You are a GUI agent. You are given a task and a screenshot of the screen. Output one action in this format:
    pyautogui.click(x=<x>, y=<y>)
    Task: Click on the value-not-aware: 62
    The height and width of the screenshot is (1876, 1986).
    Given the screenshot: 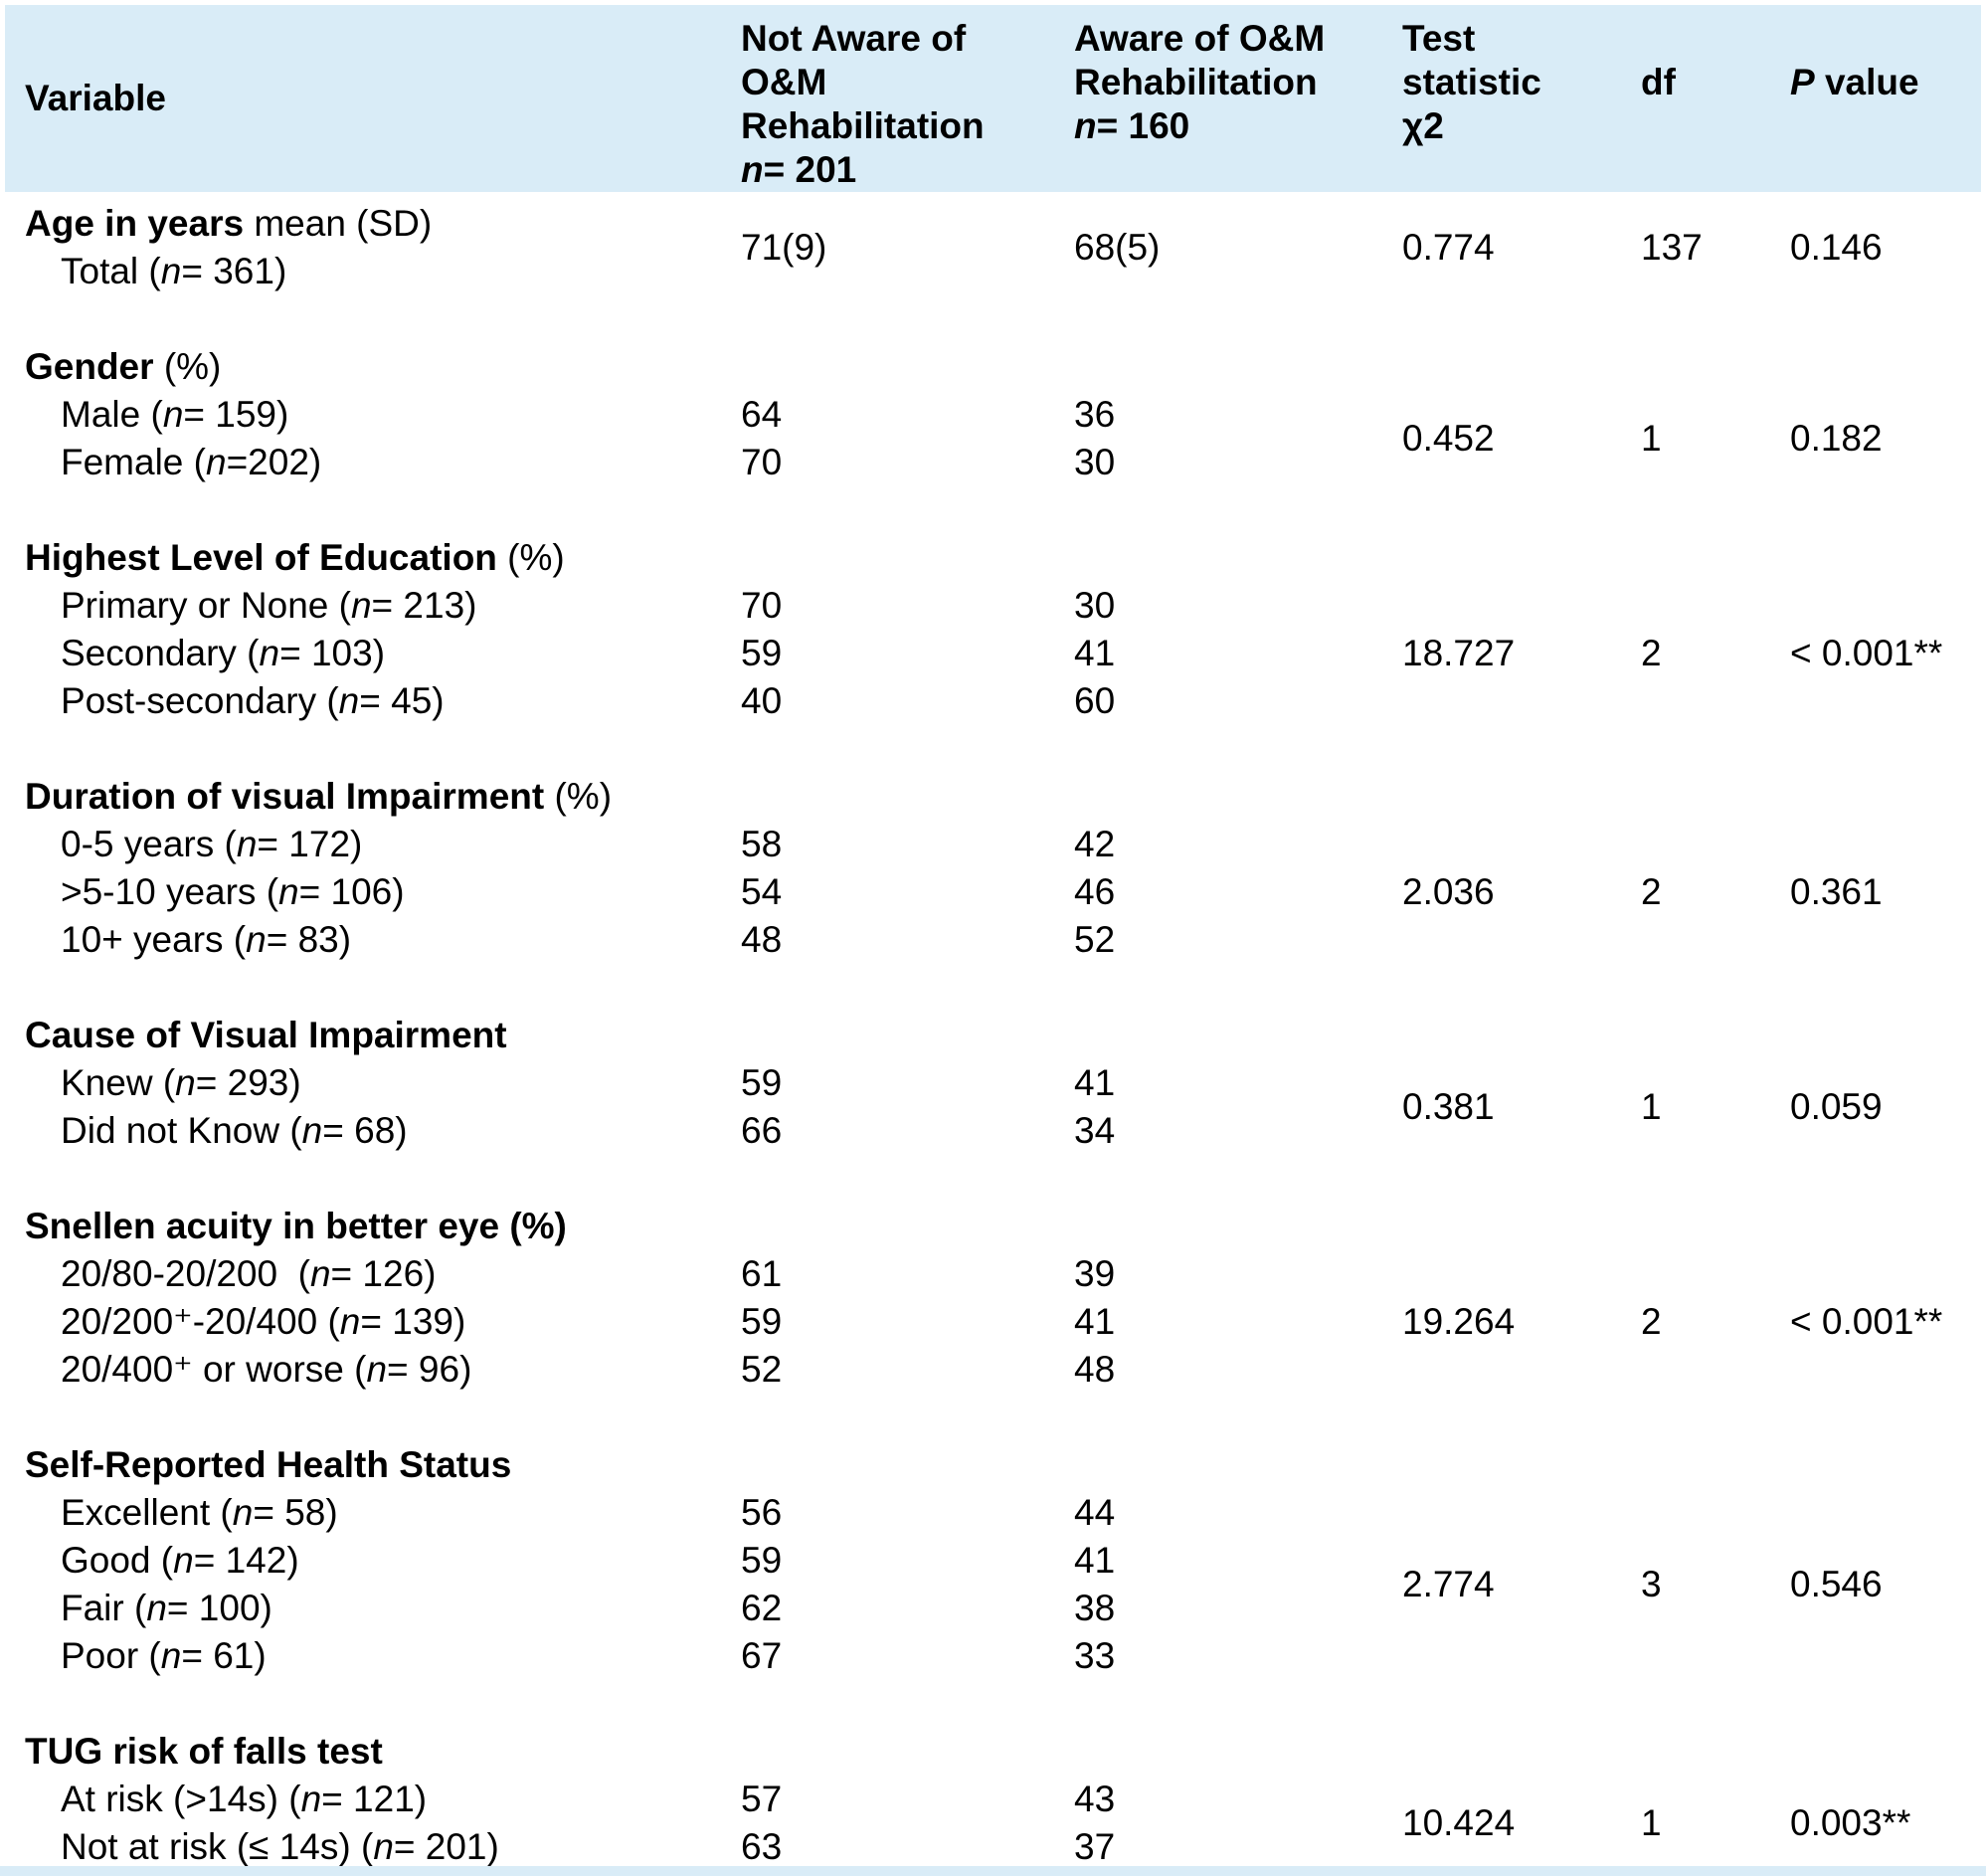 What is the action you would take?
    pyautogui.click(x=762, y=1608)
    